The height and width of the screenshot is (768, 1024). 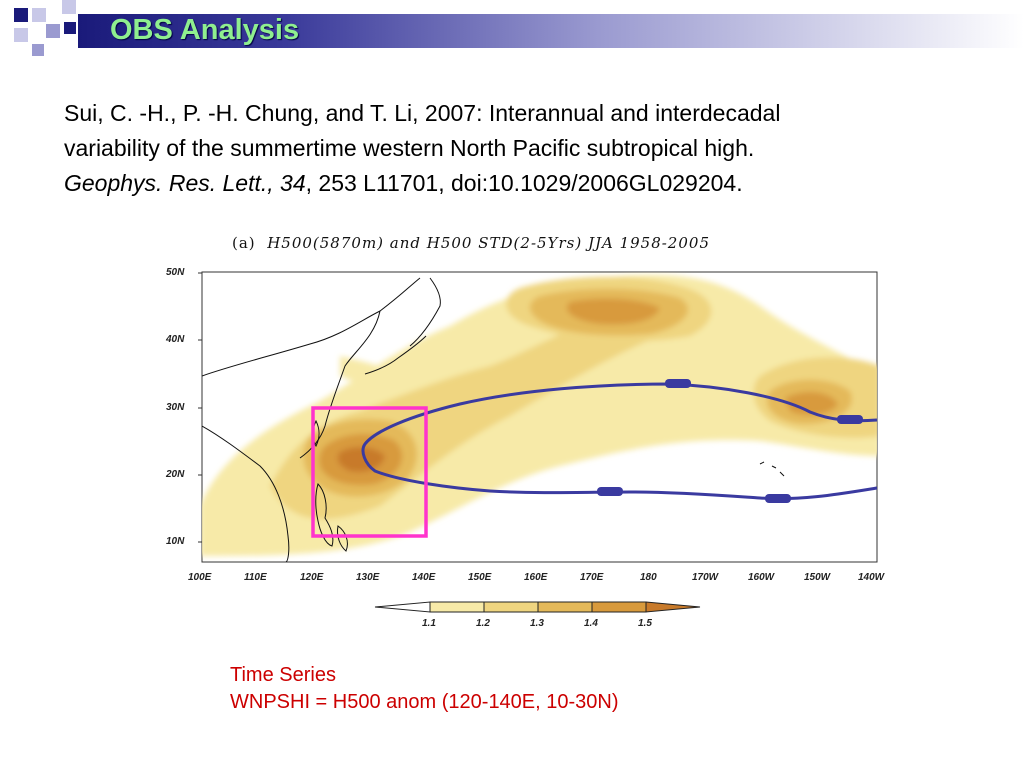 I want to click on colorbar-label: 1.1, so click(x=429, y=623).